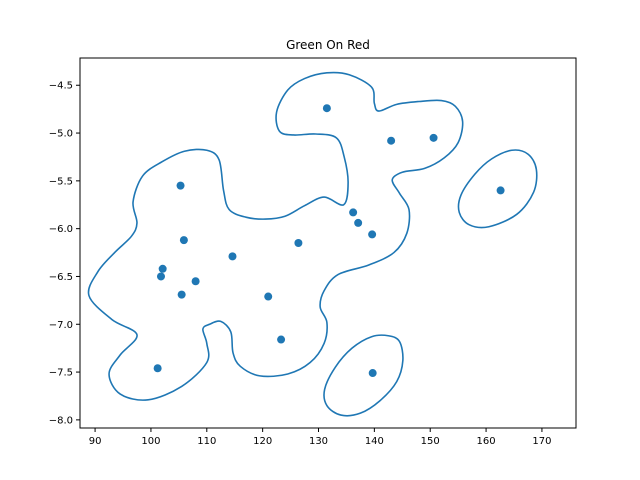 Image resolution: width=640 pixels, height=480 pixels. I want to click on y-tick-label: −5.0, so click(61, 134).